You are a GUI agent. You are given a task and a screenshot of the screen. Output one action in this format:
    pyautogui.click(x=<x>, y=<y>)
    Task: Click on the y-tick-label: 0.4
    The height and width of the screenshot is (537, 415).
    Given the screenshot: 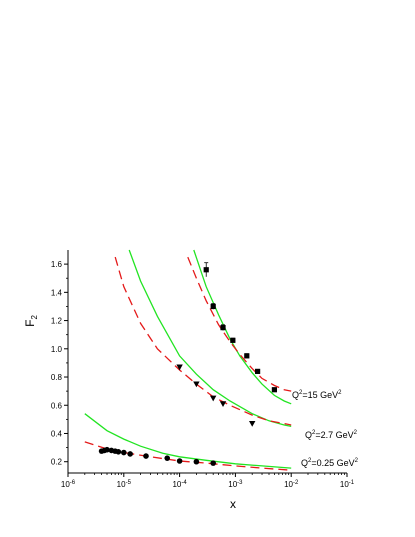 What is the action you would take?
    pyautogui.click(x=57, y=433)
    